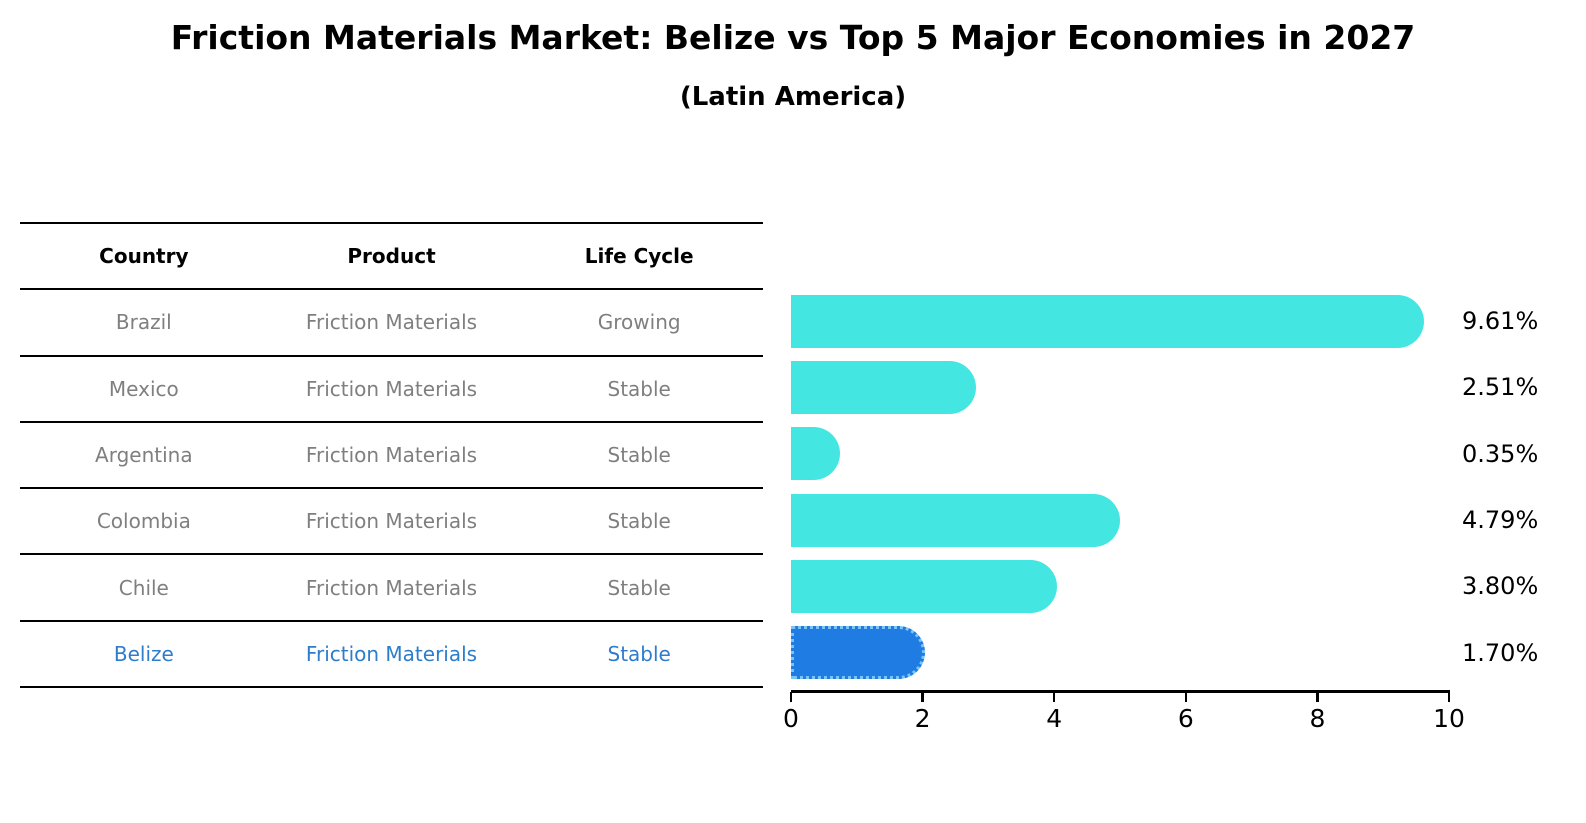 This screenshot has width=1586, height=823. I want to click on table-row-brazil: Brazil Friction Materials Growing, so click(391, 323).